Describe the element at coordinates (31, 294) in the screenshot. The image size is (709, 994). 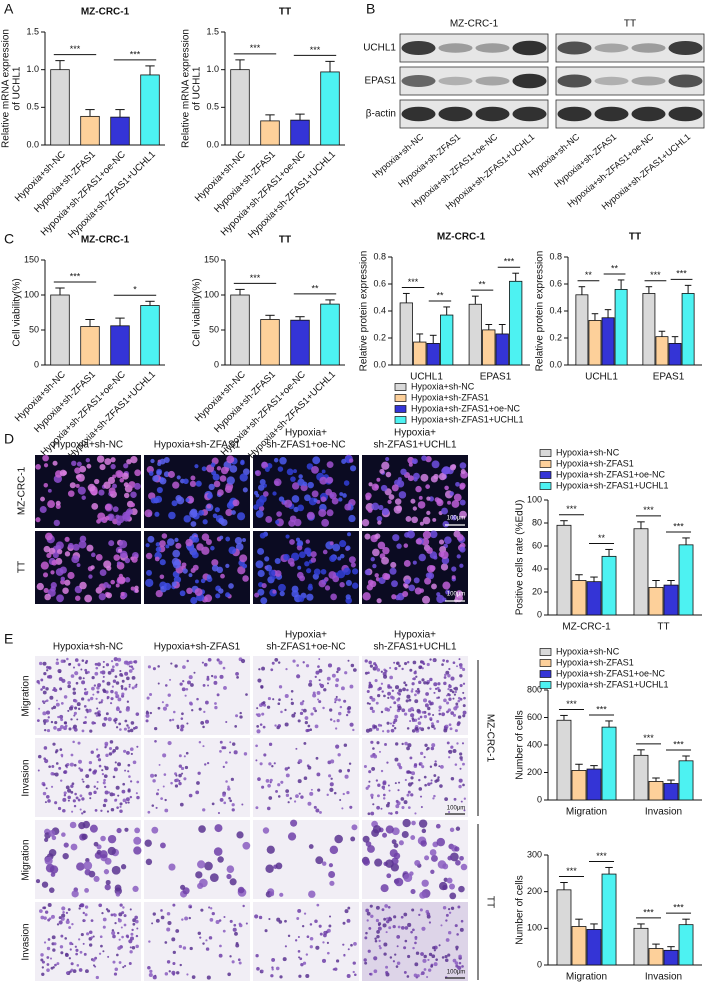
I see `y-tick-label: 100` at that location.